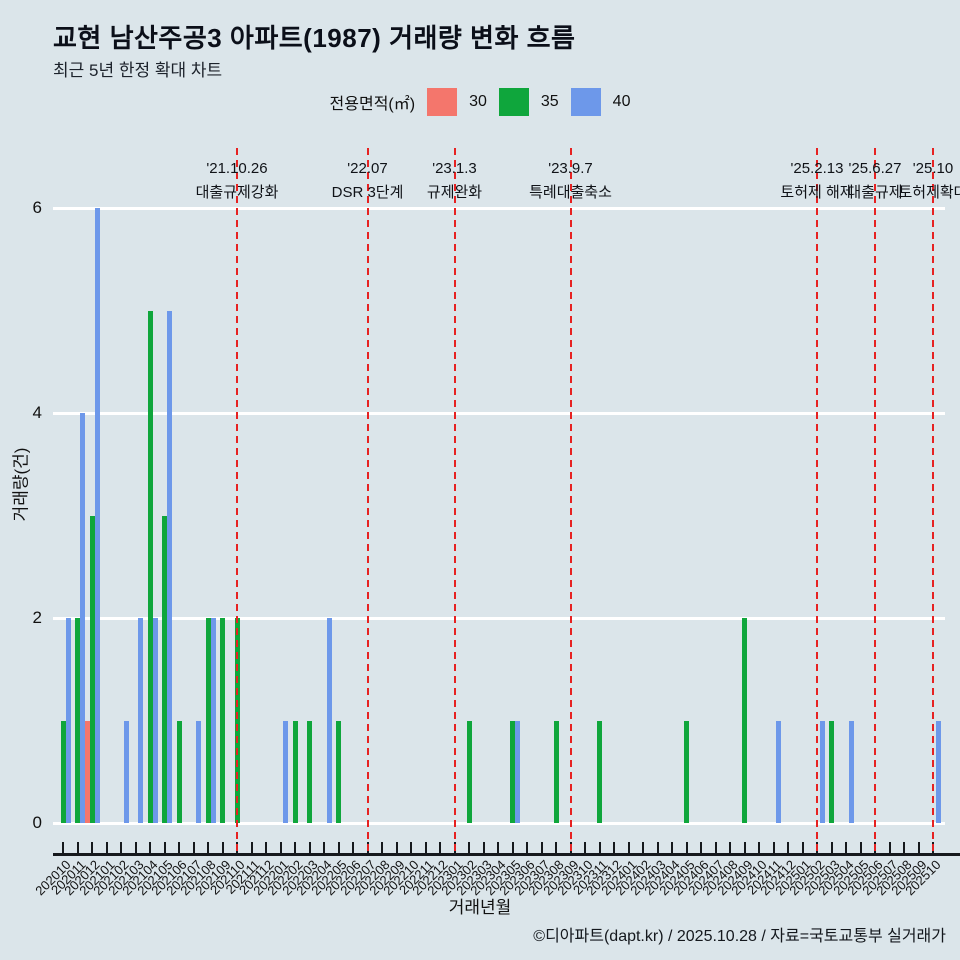 The height and width of the screenshot is (960, 960). I want to click on legend-item-35: 35, so click(528, 102).